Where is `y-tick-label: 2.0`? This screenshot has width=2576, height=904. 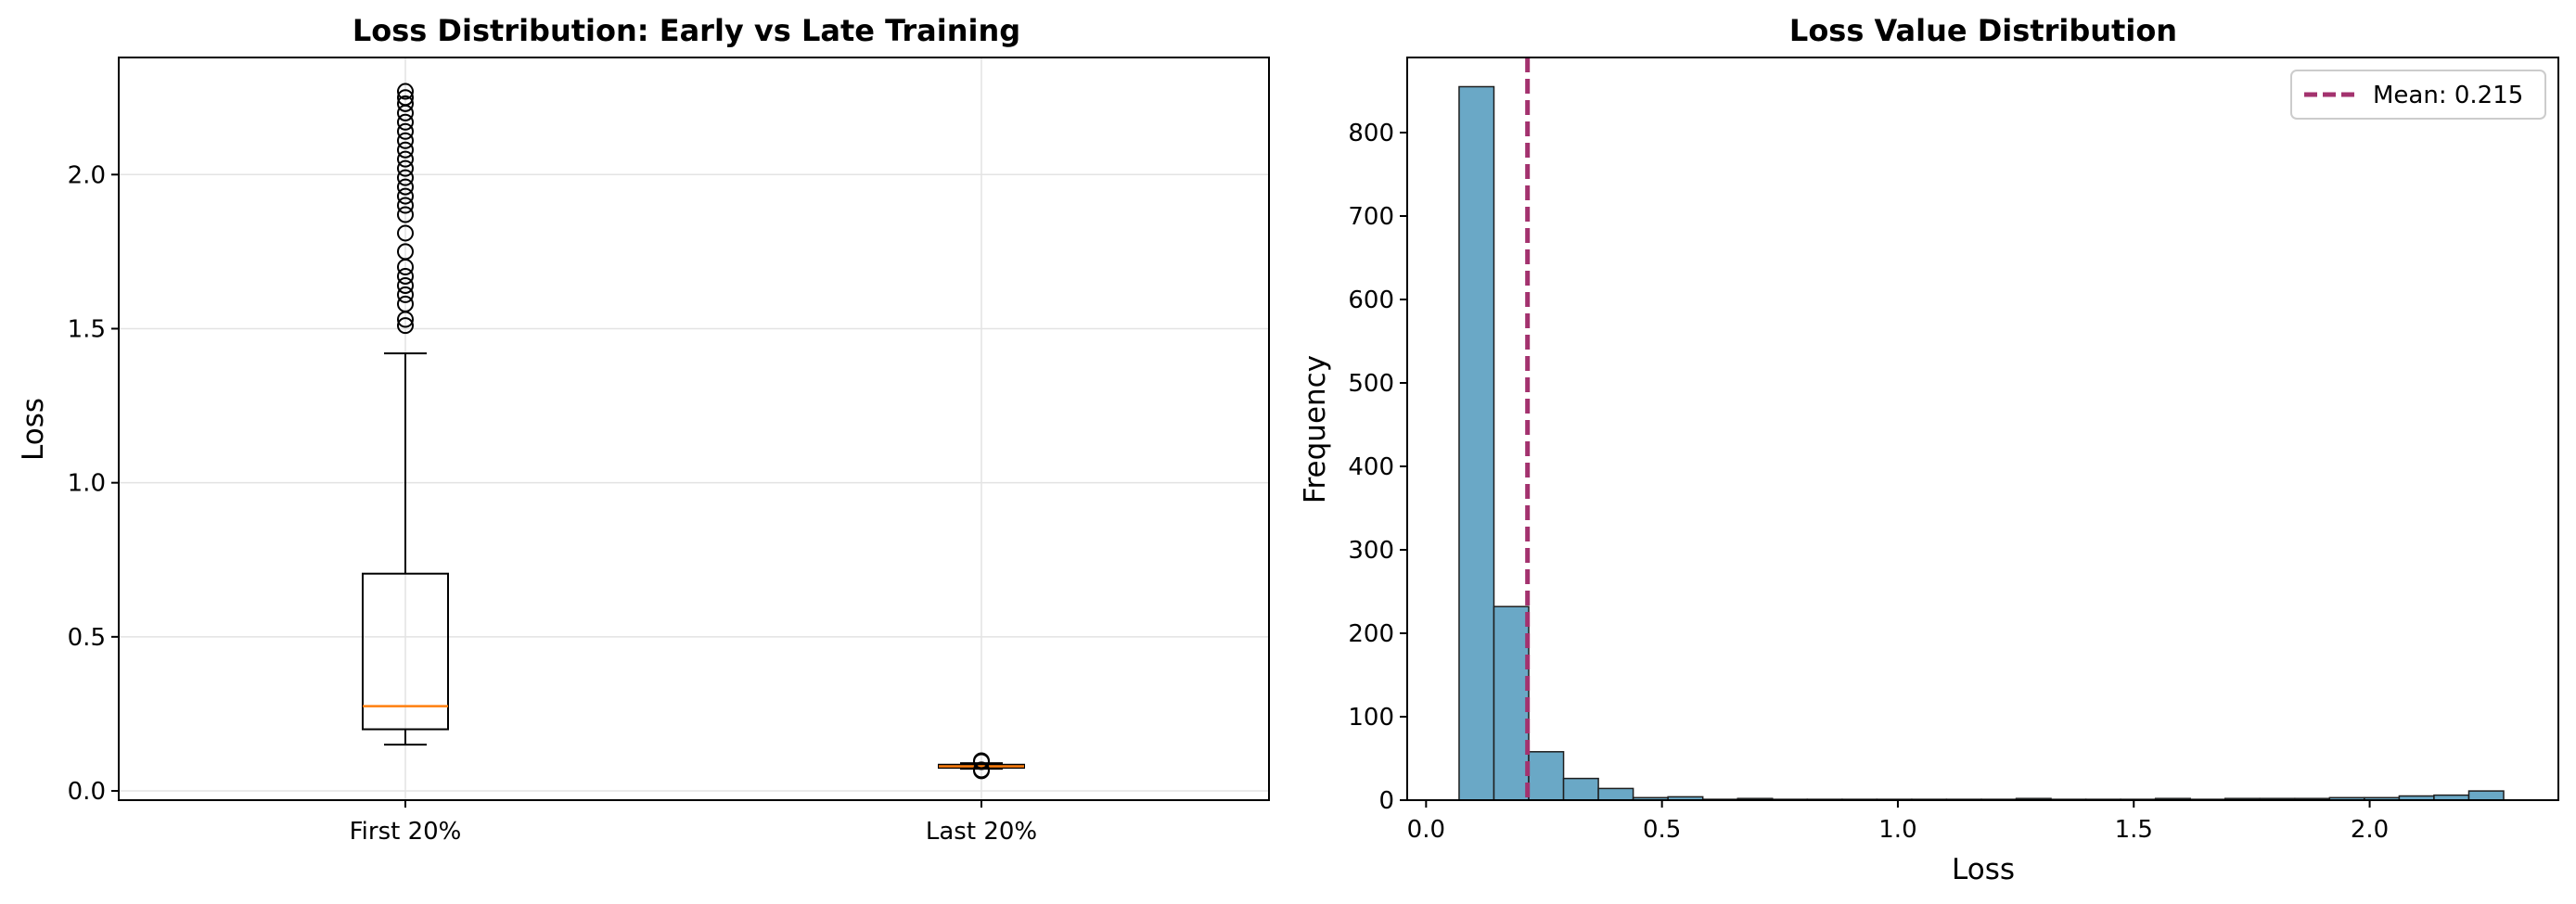
y-tick-label: 2.0 is located at coordinates (87, 175).